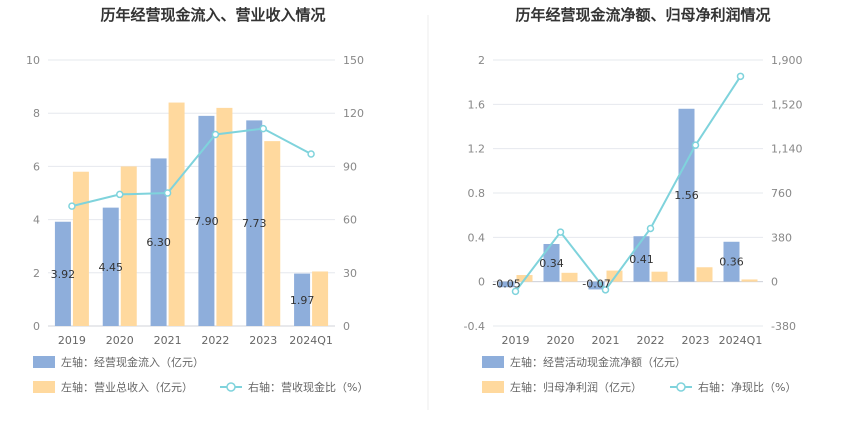 The height and width of the screenshot is (441, 850). Describe the element at coordinates (781, 193) in the screenshot. I see `y-right-tick-label: 760` at that location.